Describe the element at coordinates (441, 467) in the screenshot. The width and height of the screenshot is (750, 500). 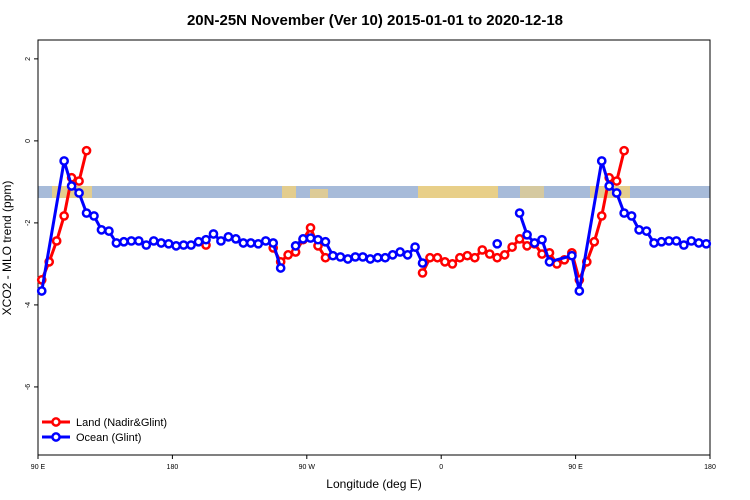
I see `x-tick-label: 0` at that location.